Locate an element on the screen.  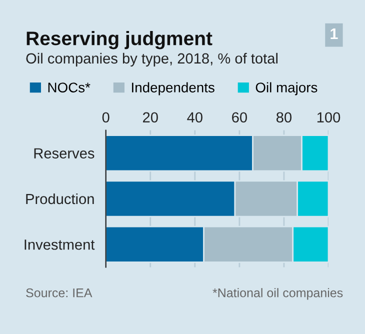
chart-title: Reserving judgment is located at coordinates (119, 40).